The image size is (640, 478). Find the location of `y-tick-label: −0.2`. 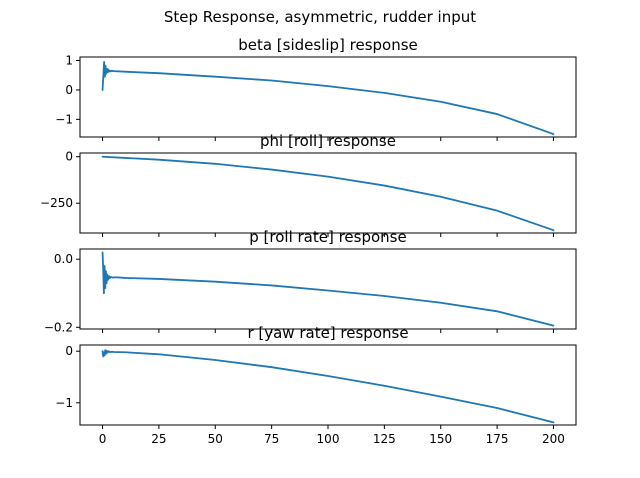

y-tick-label: −0.2 is located at coordinates (58, 327).